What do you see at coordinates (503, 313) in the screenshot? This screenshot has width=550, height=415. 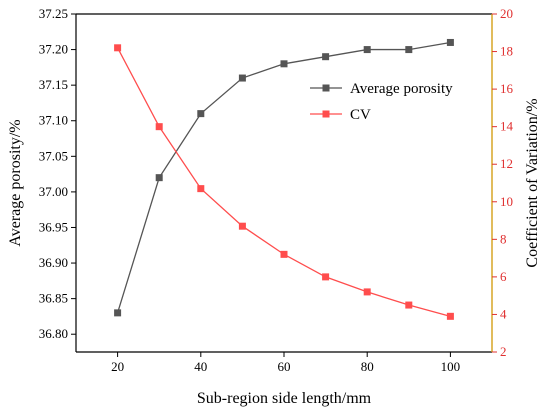 I see `right-y-tick-label: 4` at bounding box center [503, 313].